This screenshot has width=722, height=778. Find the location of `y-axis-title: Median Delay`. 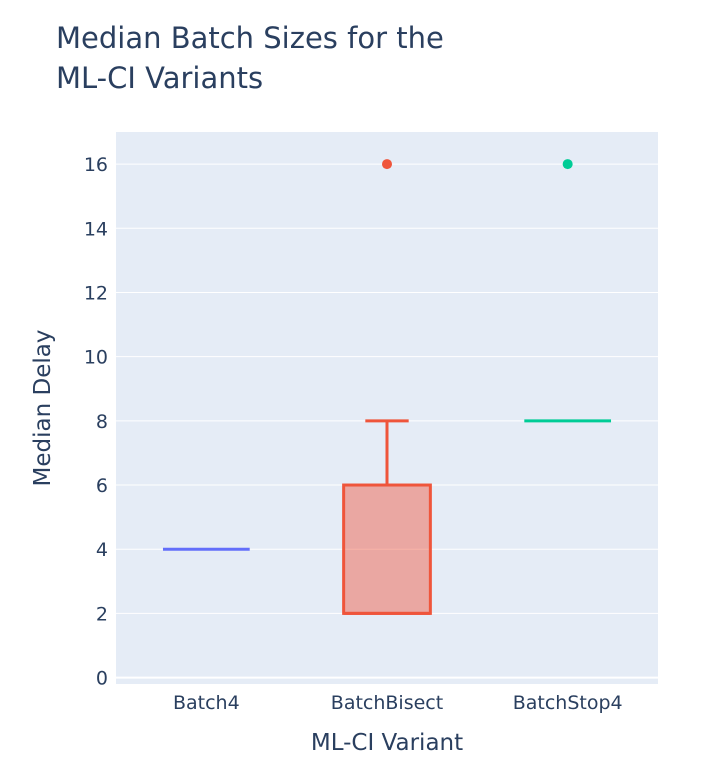

y-axis-title: Median Delay is located at coordinates (43, 408).